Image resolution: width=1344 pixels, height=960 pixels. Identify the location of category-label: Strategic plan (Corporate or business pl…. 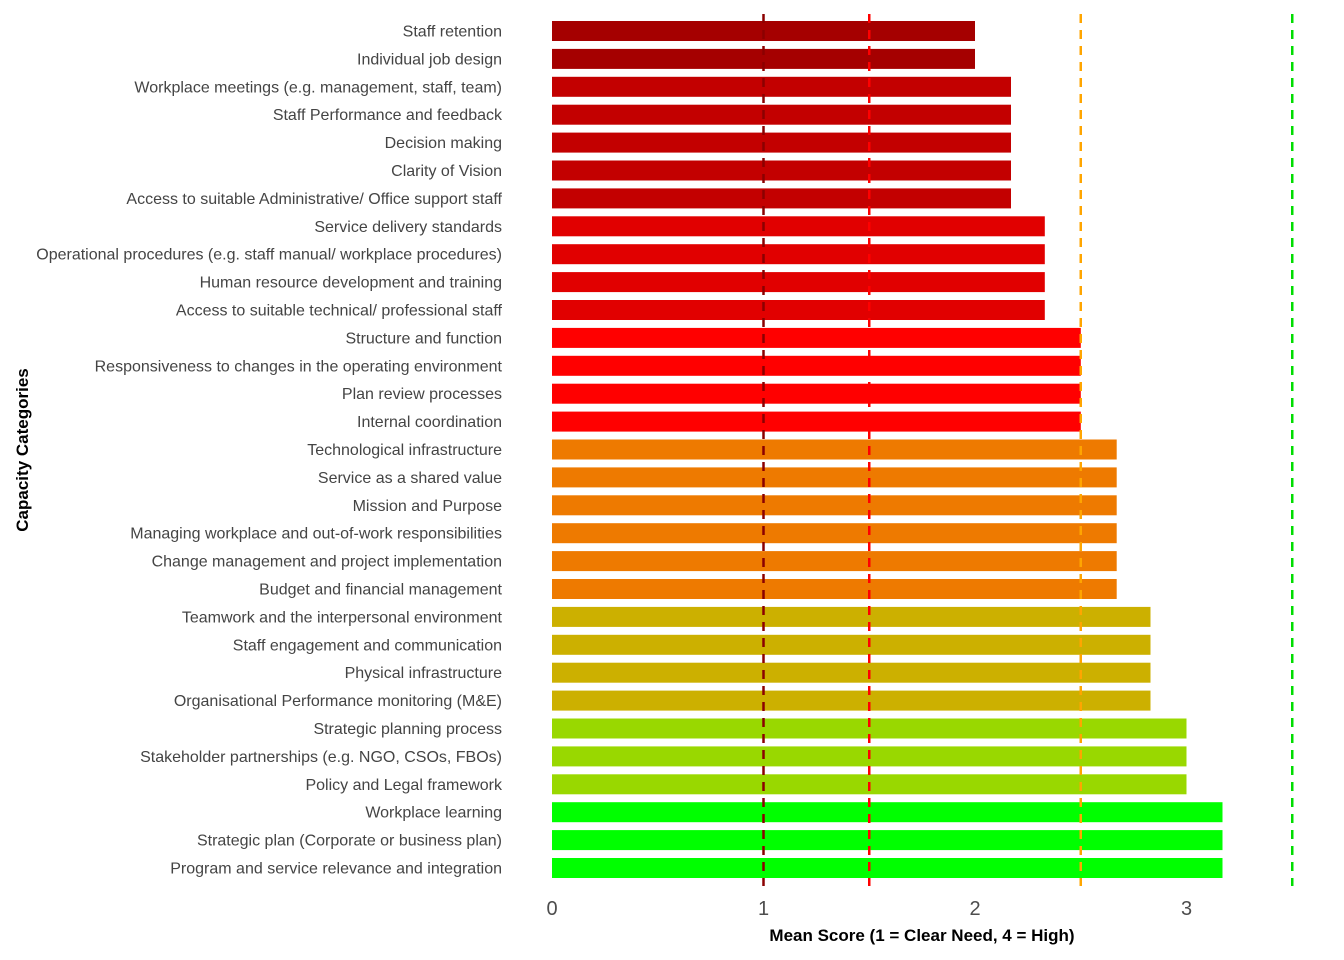
(349, 841).